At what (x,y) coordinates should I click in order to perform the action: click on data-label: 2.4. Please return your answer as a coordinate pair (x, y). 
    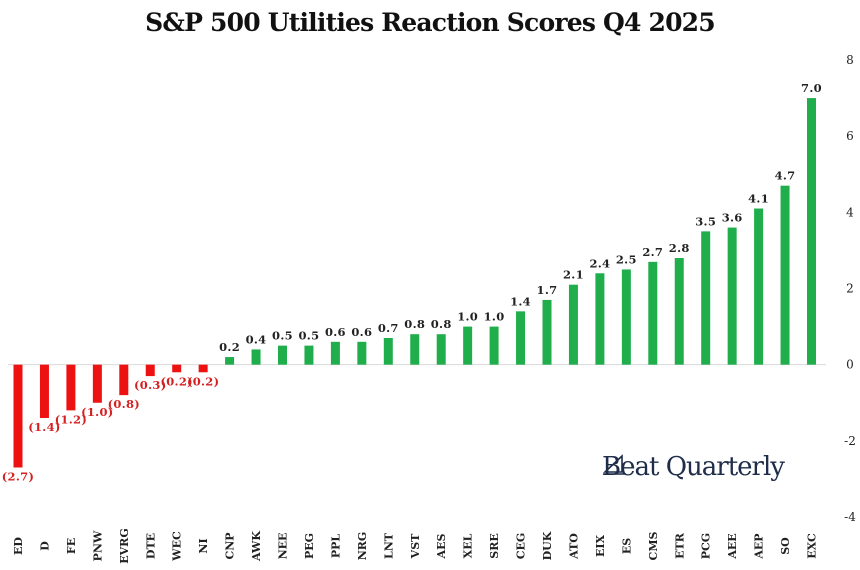
    Looking at the image, I should click on (599, 263).